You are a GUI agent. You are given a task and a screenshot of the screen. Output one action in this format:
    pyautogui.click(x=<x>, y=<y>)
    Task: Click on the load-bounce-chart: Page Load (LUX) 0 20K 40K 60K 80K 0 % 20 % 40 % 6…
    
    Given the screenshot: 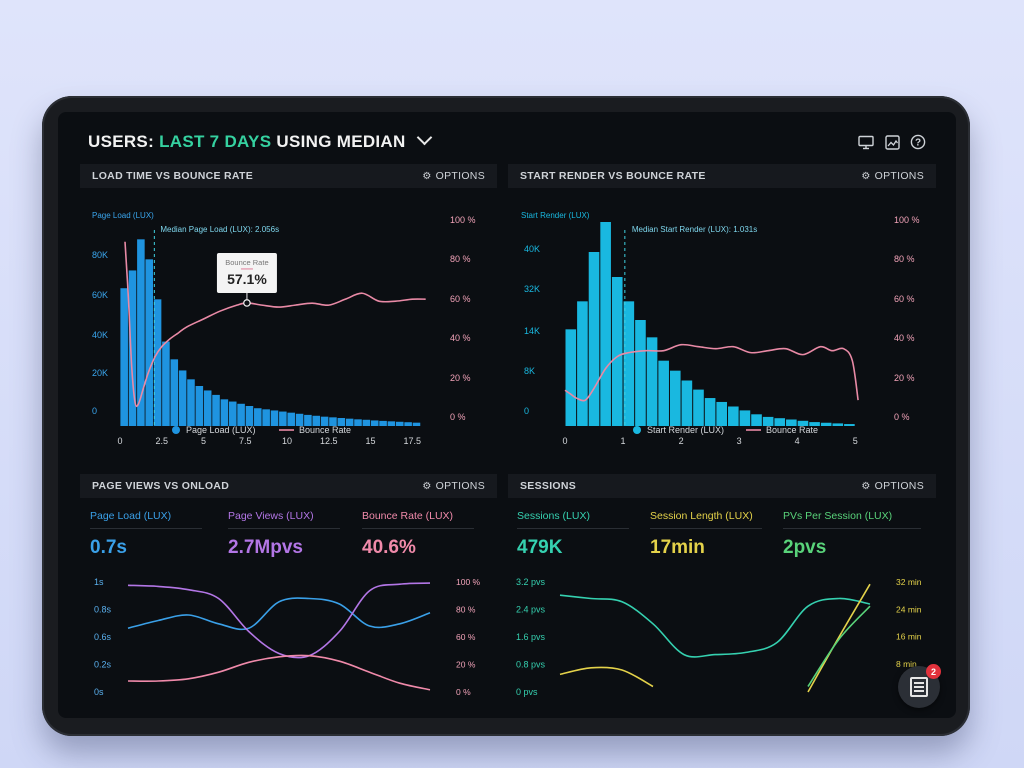 What is the action you would take?
    pyautogui.click(x=284, y=328)
    